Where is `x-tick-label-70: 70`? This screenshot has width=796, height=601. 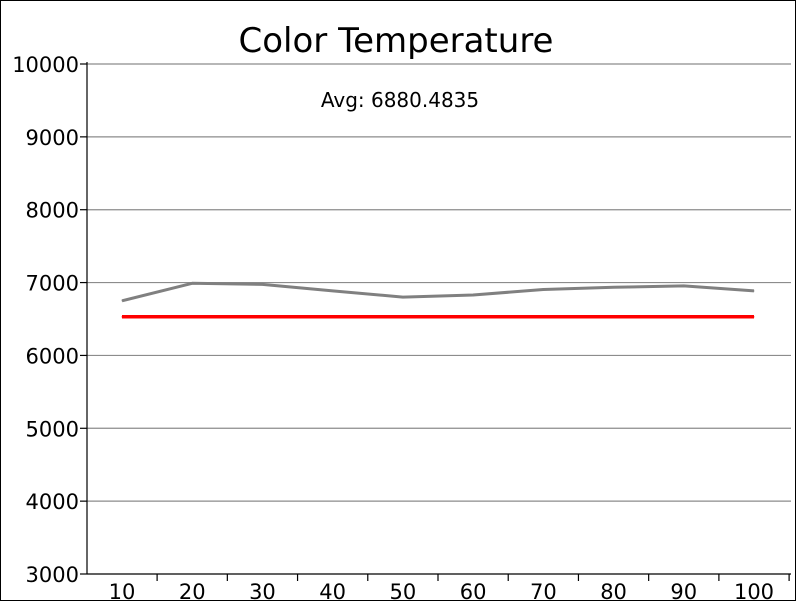
x-tick-label-70: 70 is located at coordinates (543, 590).